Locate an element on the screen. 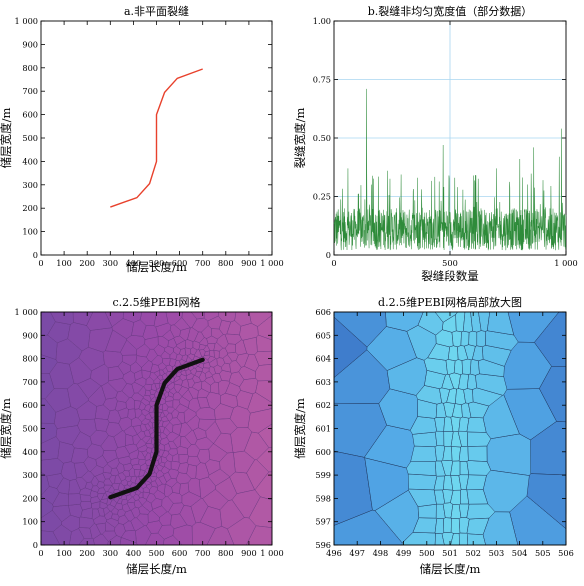  x-tick-label: 502 is located at coordinates (473, 553).